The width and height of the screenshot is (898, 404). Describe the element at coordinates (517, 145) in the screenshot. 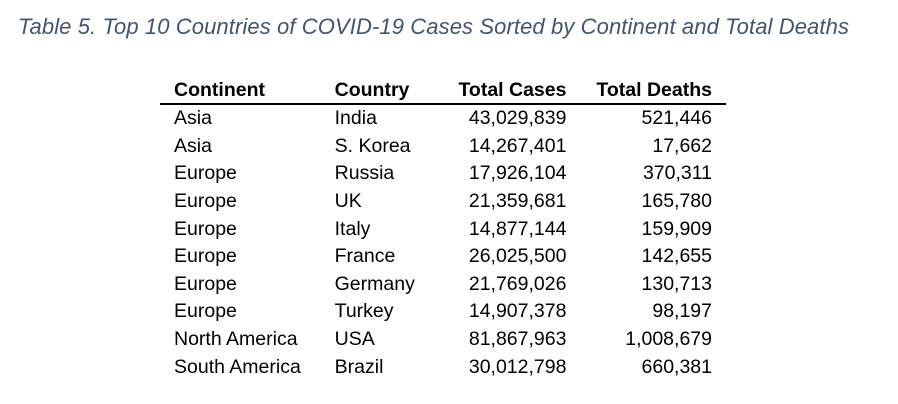

I see `cell-total-cases: 14,267,401` at that location.